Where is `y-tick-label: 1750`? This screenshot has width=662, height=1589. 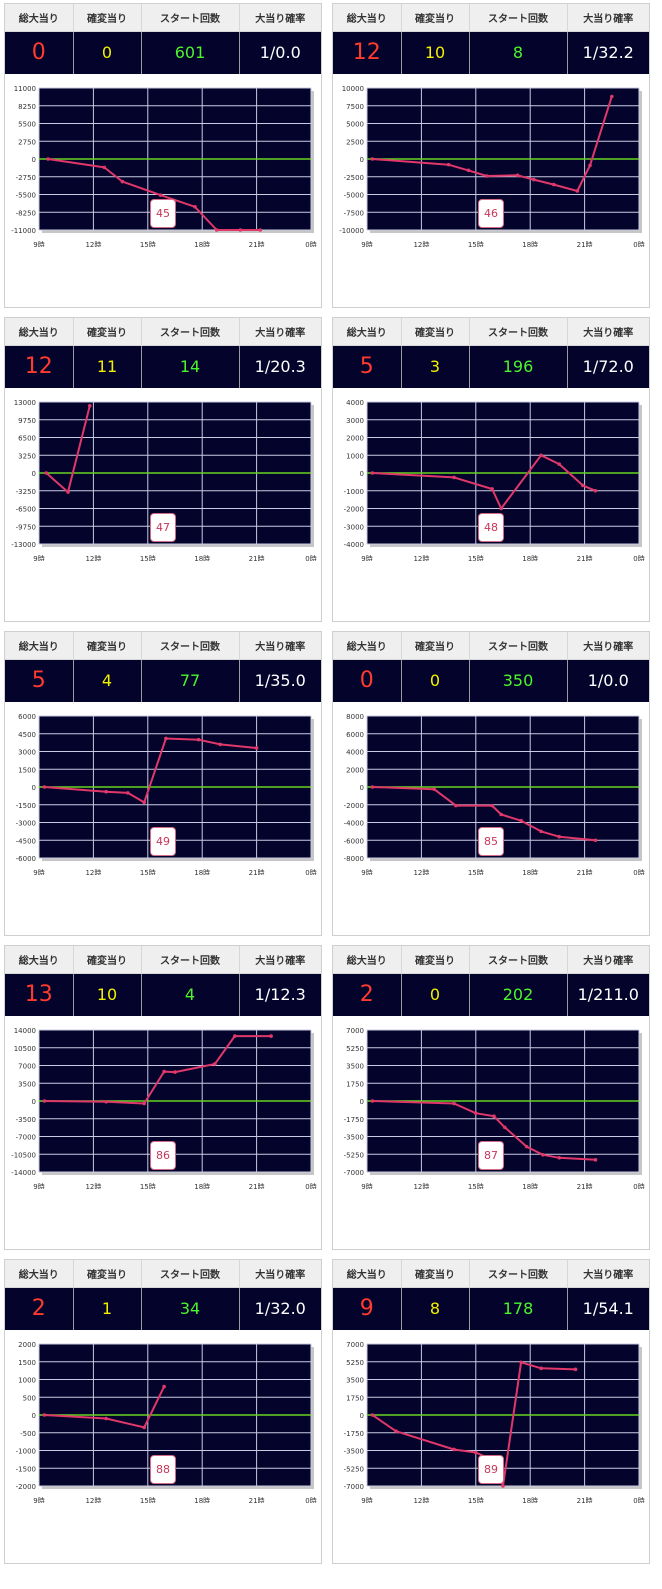
y-tick-label: 1750 is located at coordinates (355, 1084).